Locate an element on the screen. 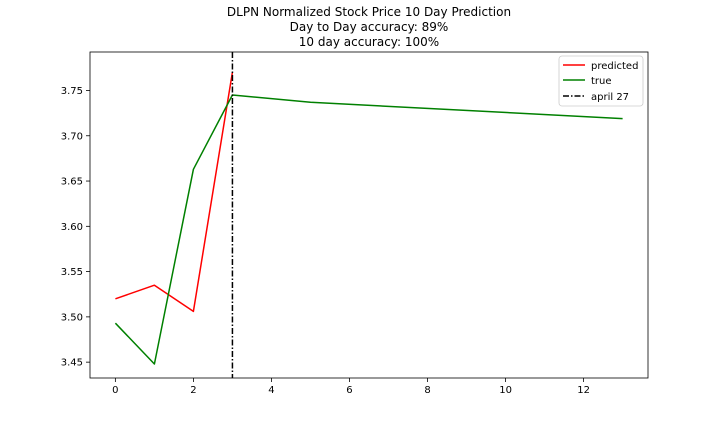 This screenshot has height=436, width=720. legend-box is located at coordinates (601, 81).